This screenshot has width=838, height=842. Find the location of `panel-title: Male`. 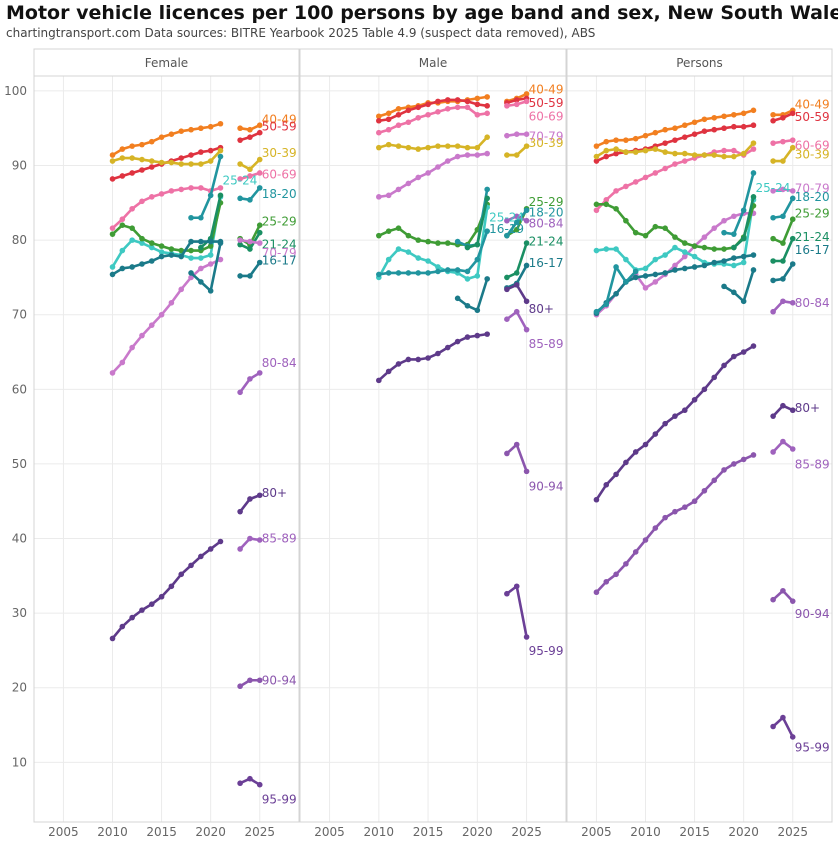

panel-title: Male is located at coordinates (433, 63).